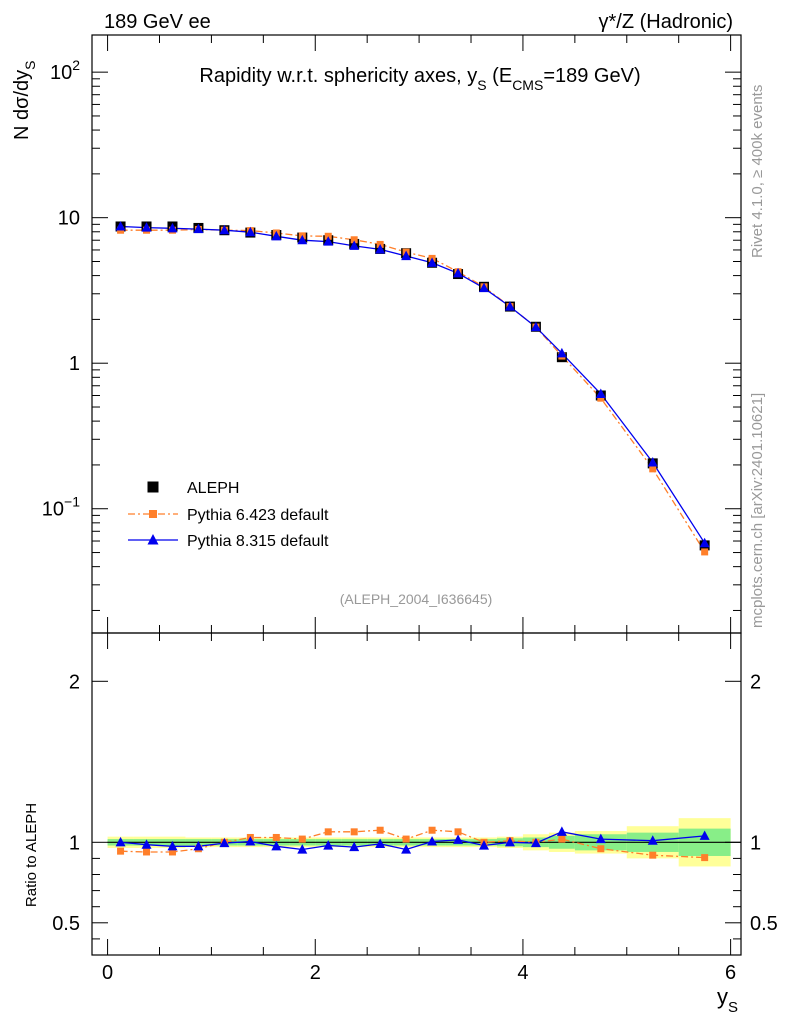 The height and width of the screenshot is (1024, 786). I want to click on y-tick-label: 1, so click(74, 364).